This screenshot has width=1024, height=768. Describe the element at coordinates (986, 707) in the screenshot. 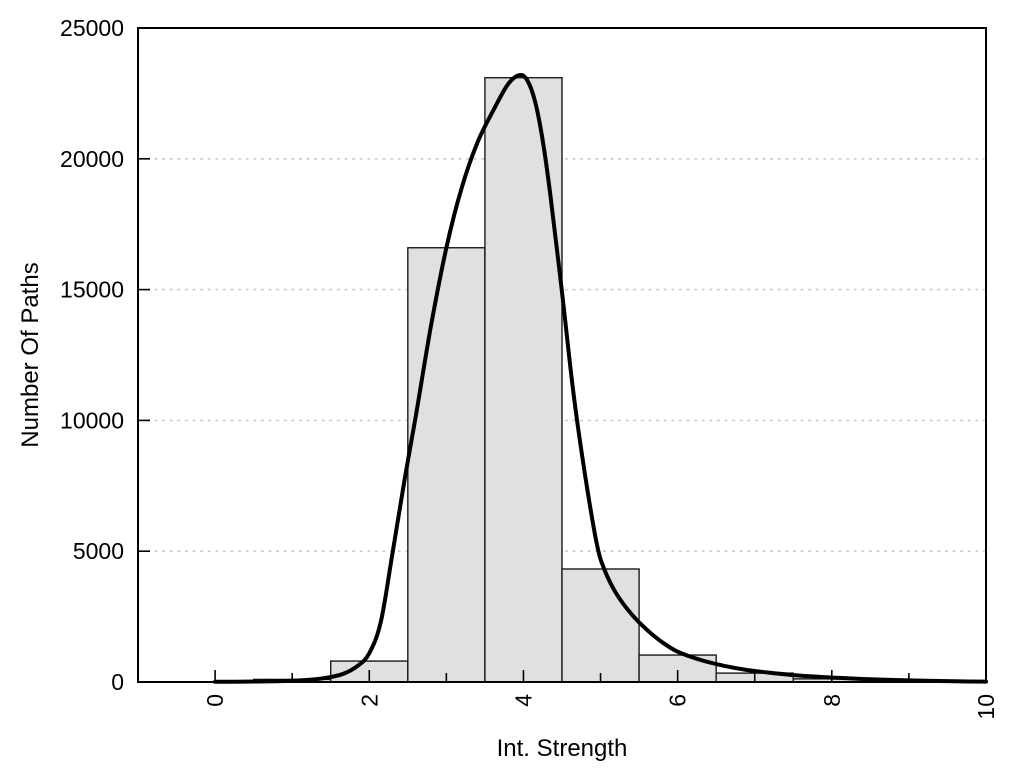

I see `x-tick-label: 10` at that location.